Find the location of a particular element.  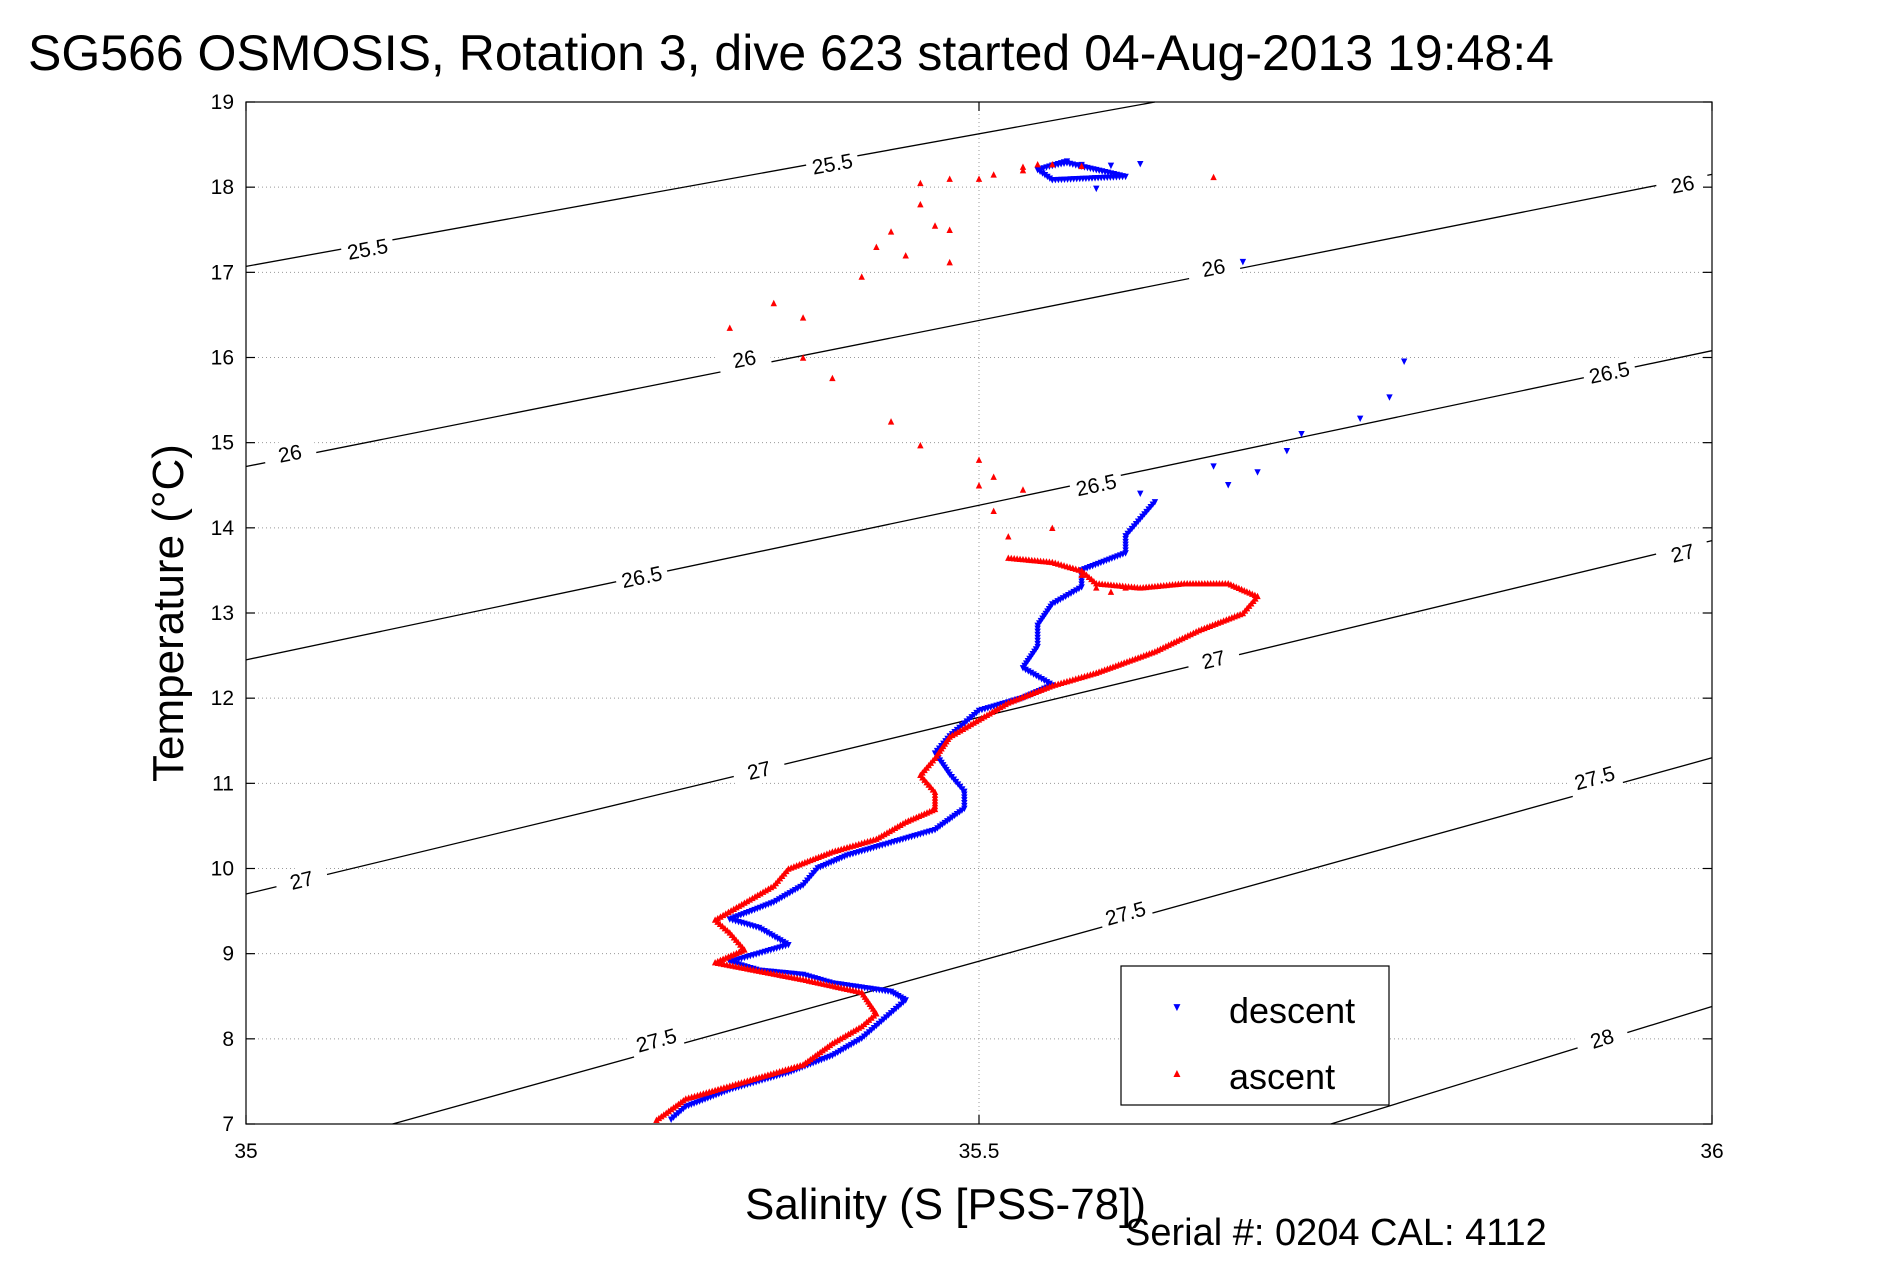

legend-descent-label: descent is located at coordinates (1292, 1010).